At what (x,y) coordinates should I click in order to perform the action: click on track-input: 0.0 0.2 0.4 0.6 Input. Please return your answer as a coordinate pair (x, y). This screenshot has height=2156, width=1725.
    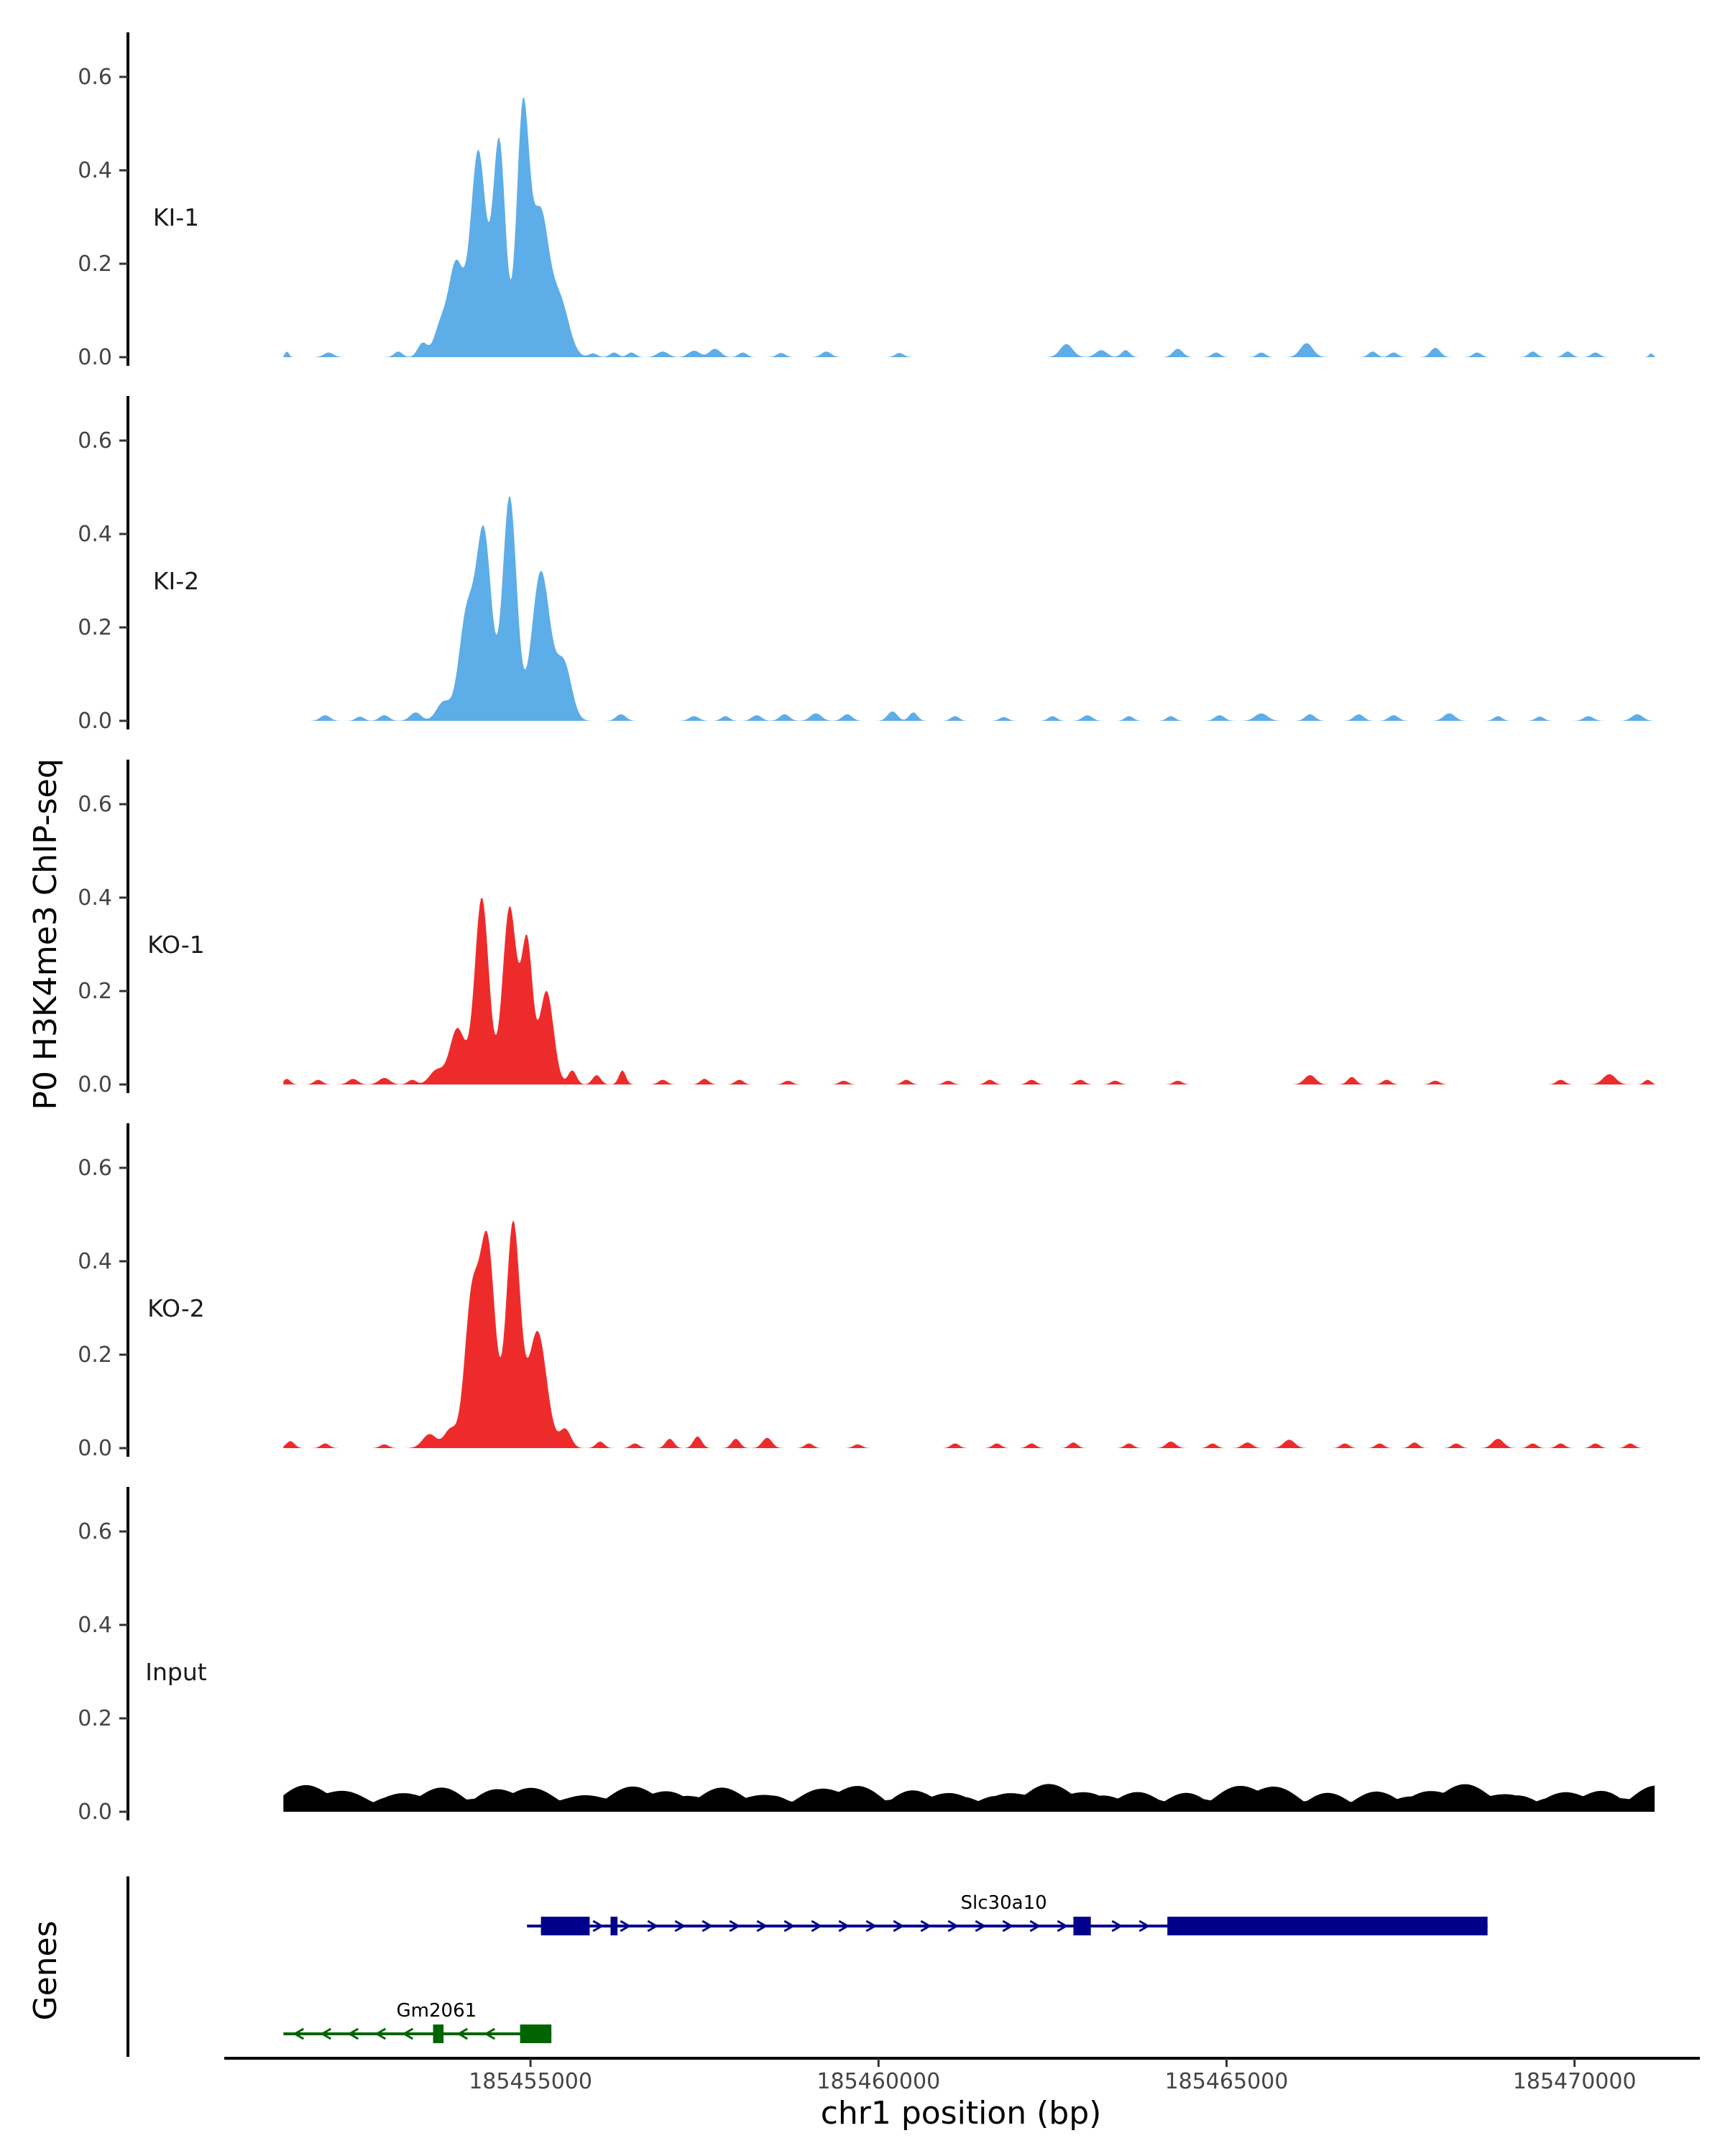
    Looking at the image, I should click on (866, 1656).